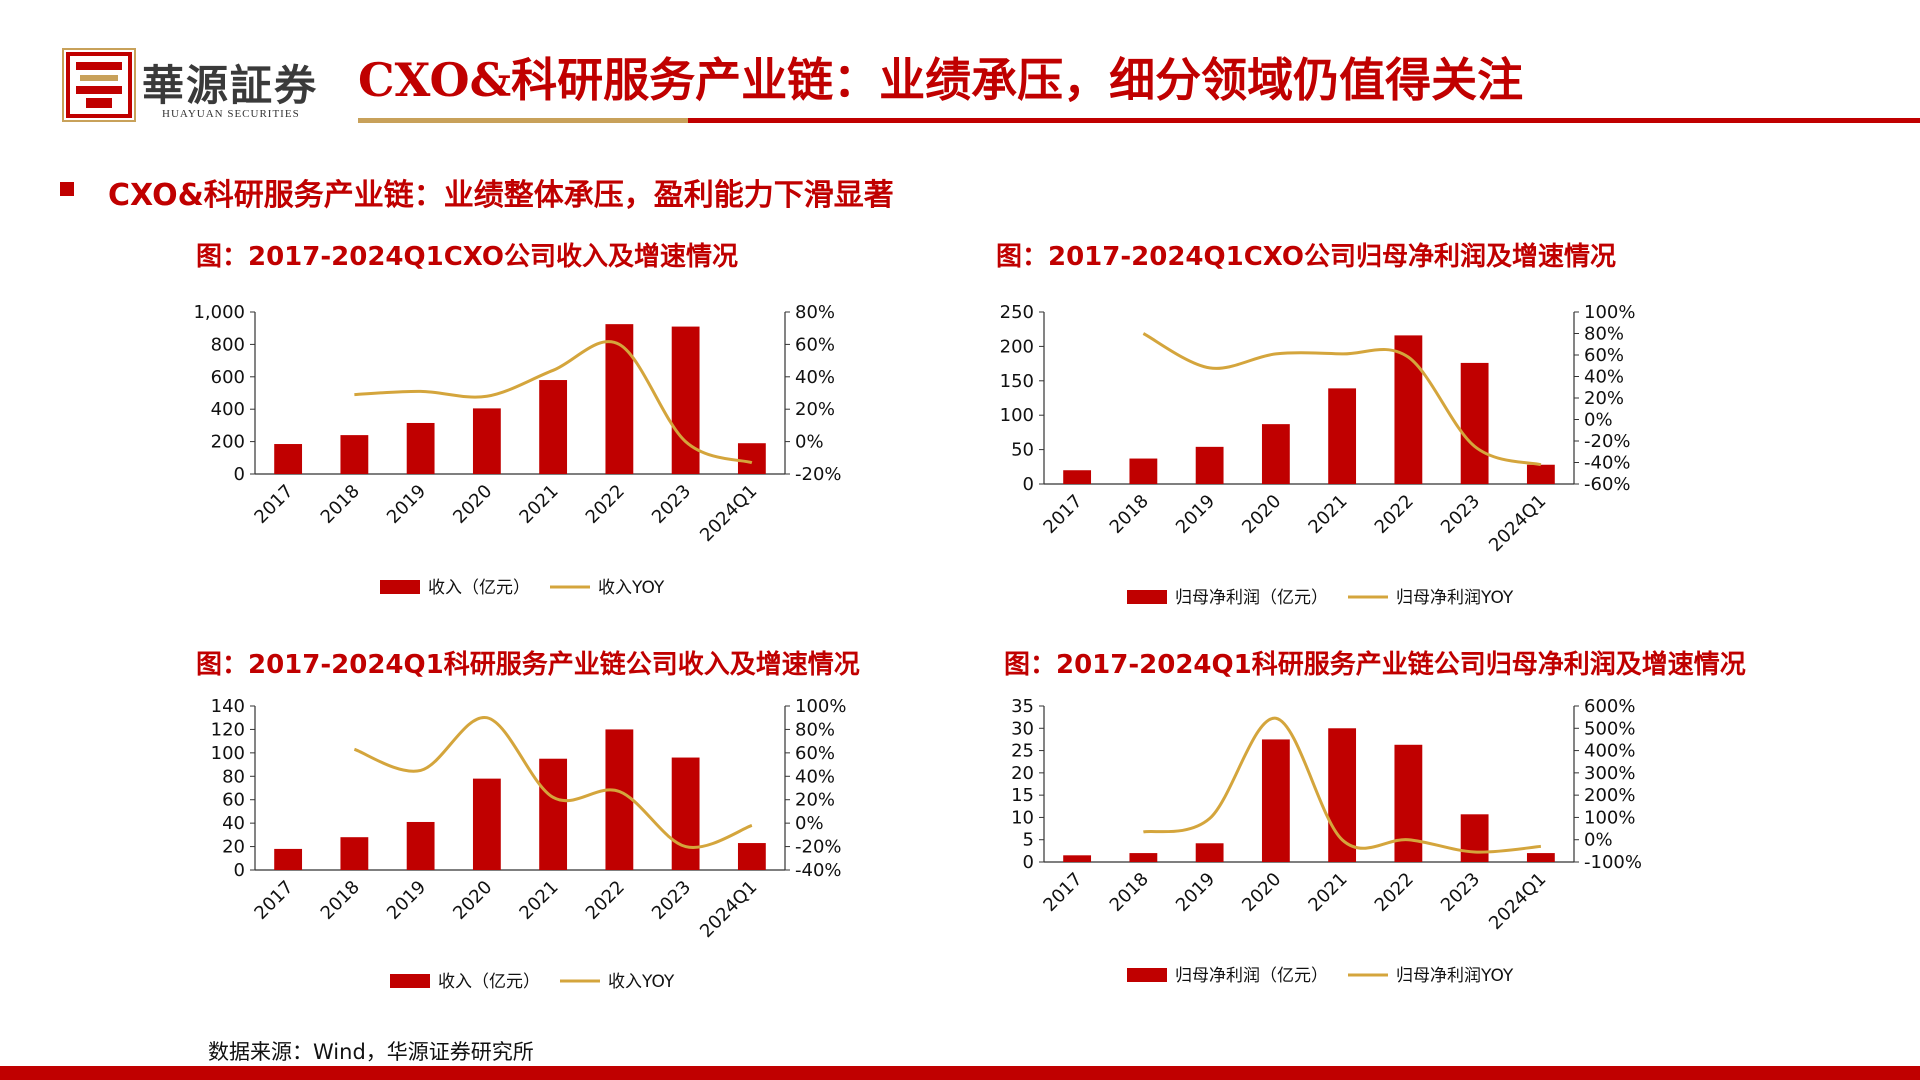 The image size is (1920, 1080). I want to click on chart-title-cxo-profit: 图：2017-2024Q1CXO公司归母净利润及增速情况, so click(1306, 257).